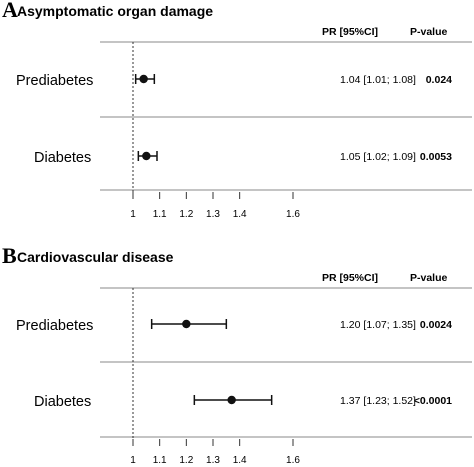  I want to click on panel-a-x-tick-label-1-6: 1.6, so click(293, 214).